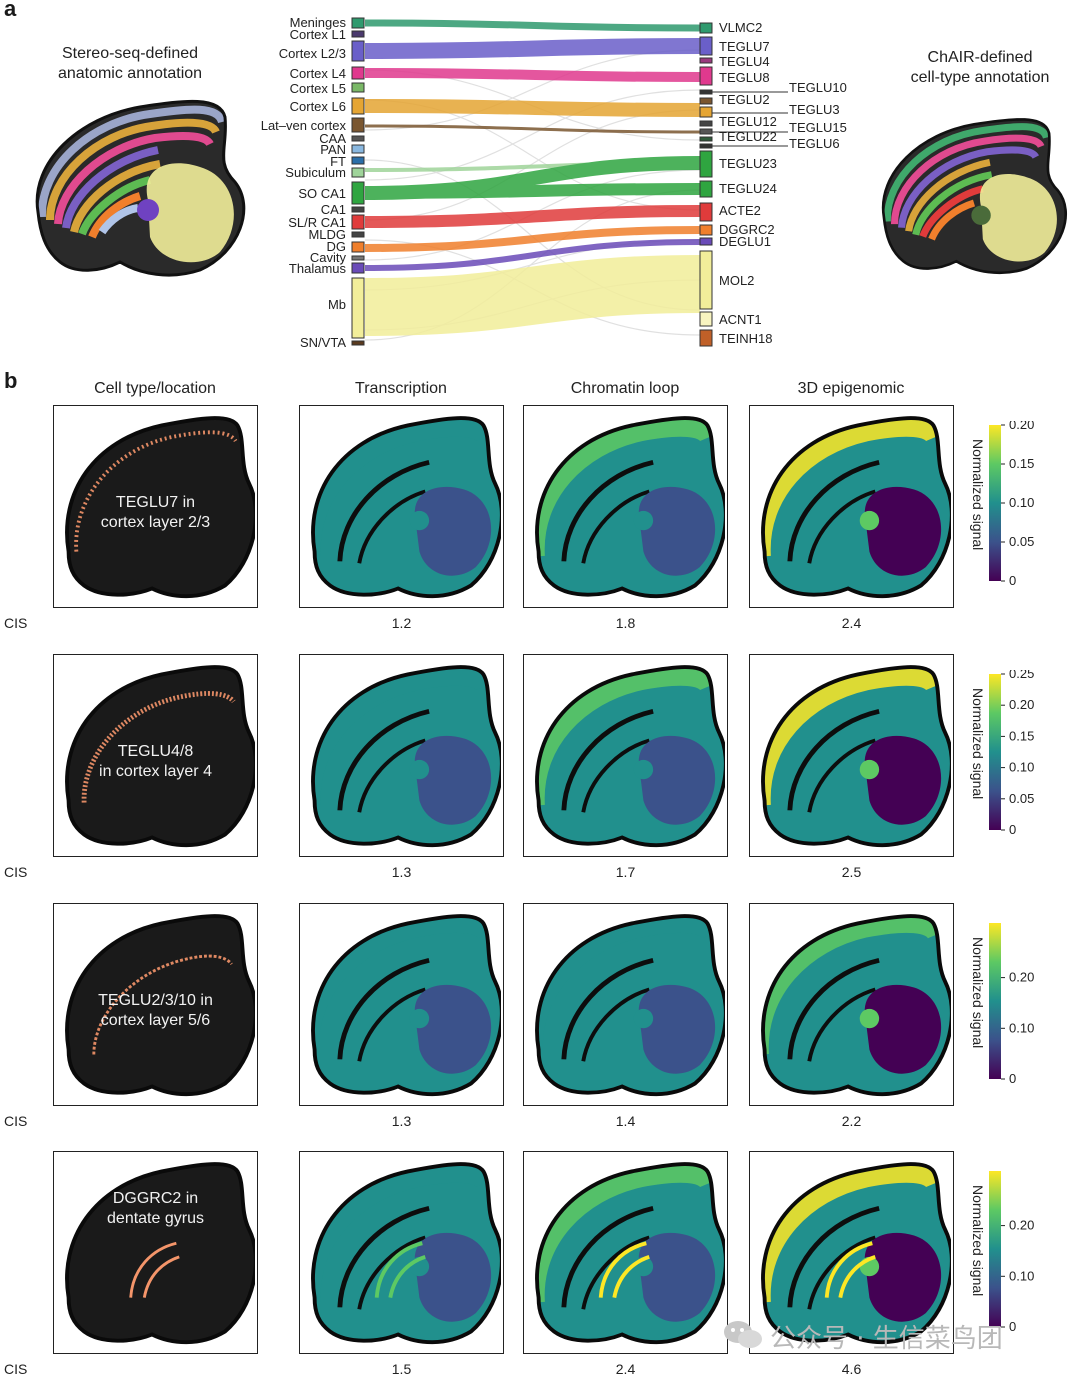 This screenshot has width=1080, height=1380. What do you see at coordinates (744, 61) in the screenshot?
I see `celltype-label: TEGLU4` at bounding box center [744, 61].